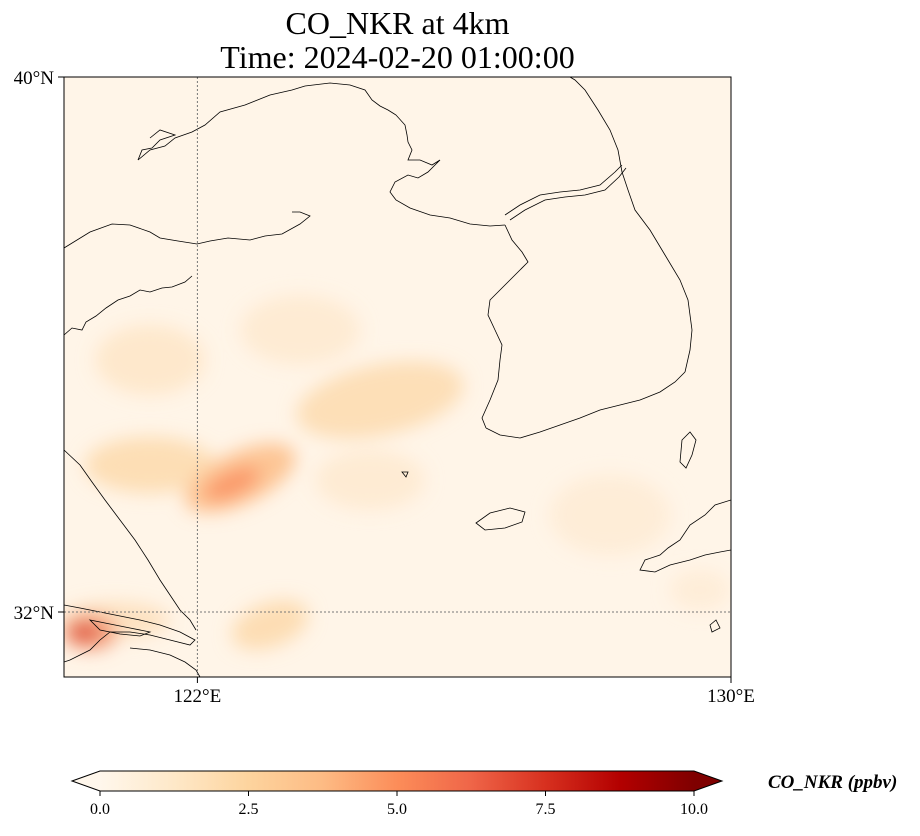 The height and width of the screenshot is (836, 920). I want to click on colorbar-gradient, so click(397, 781).